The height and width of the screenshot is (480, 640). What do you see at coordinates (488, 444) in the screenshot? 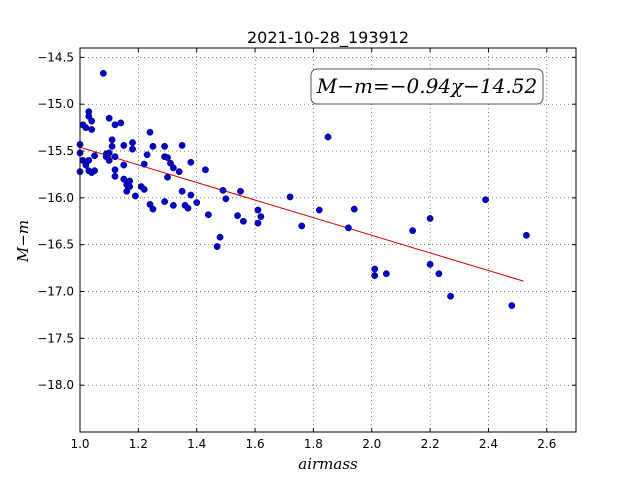
I see `x-tick-label: 2.4` at bounding box center [488, 444].